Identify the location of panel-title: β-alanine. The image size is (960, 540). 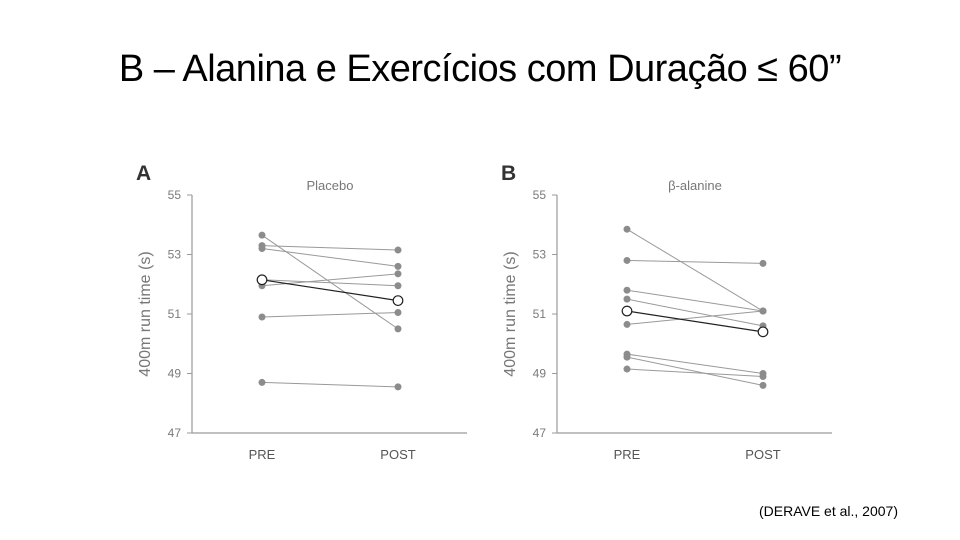
(695, 185).